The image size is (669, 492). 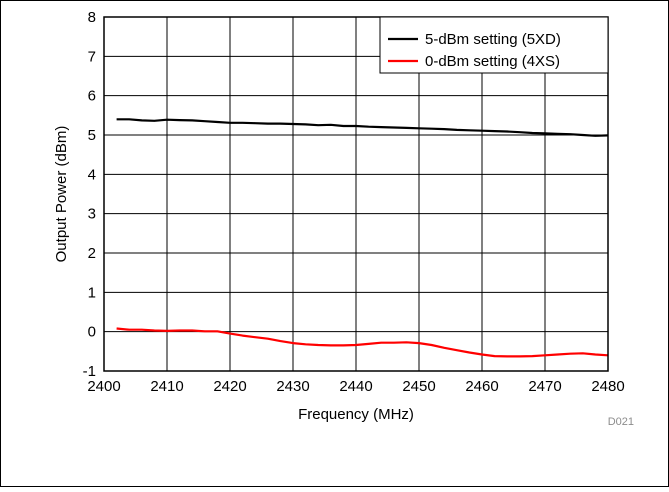 What do you see at coordinates (362, 127) in the screenshot?
I see `series-line-5dbm` at bounding box center [362, 127].